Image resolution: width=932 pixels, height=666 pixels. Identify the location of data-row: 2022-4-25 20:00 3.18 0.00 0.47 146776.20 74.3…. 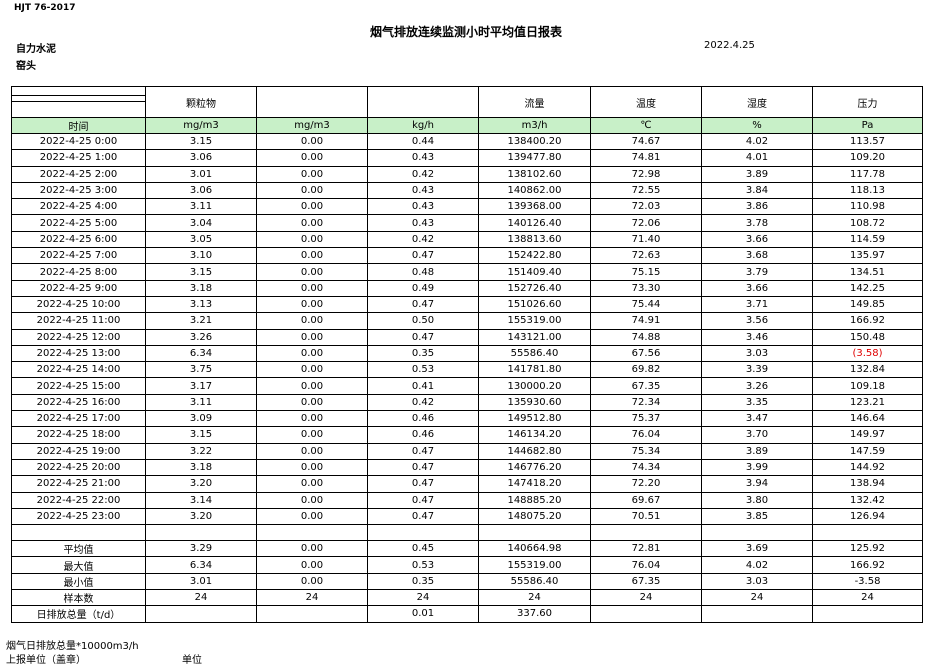
(467, 467).